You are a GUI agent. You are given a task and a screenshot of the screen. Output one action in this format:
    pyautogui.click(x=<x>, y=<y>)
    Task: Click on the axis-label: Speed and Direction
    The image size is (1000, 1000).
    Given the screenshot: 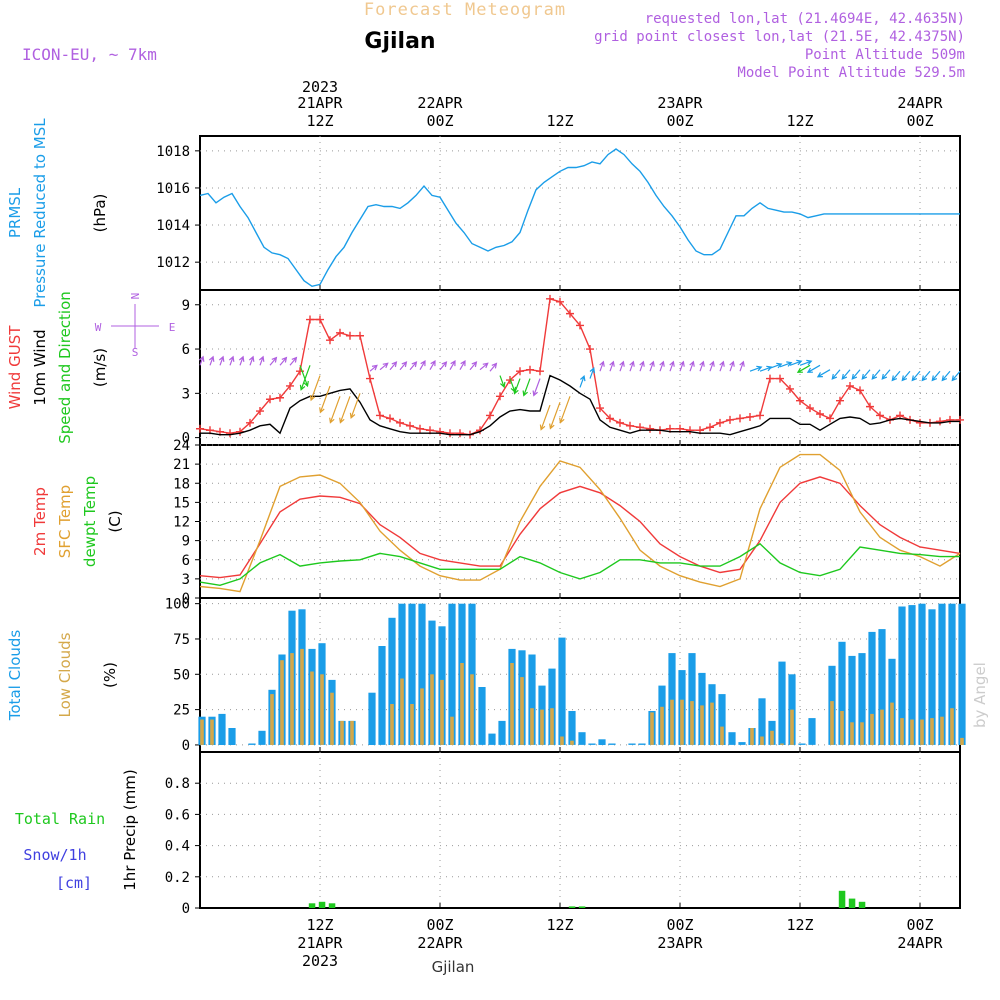 What is the action you would take?
    pyautogui.click(x=65, y=367)
    